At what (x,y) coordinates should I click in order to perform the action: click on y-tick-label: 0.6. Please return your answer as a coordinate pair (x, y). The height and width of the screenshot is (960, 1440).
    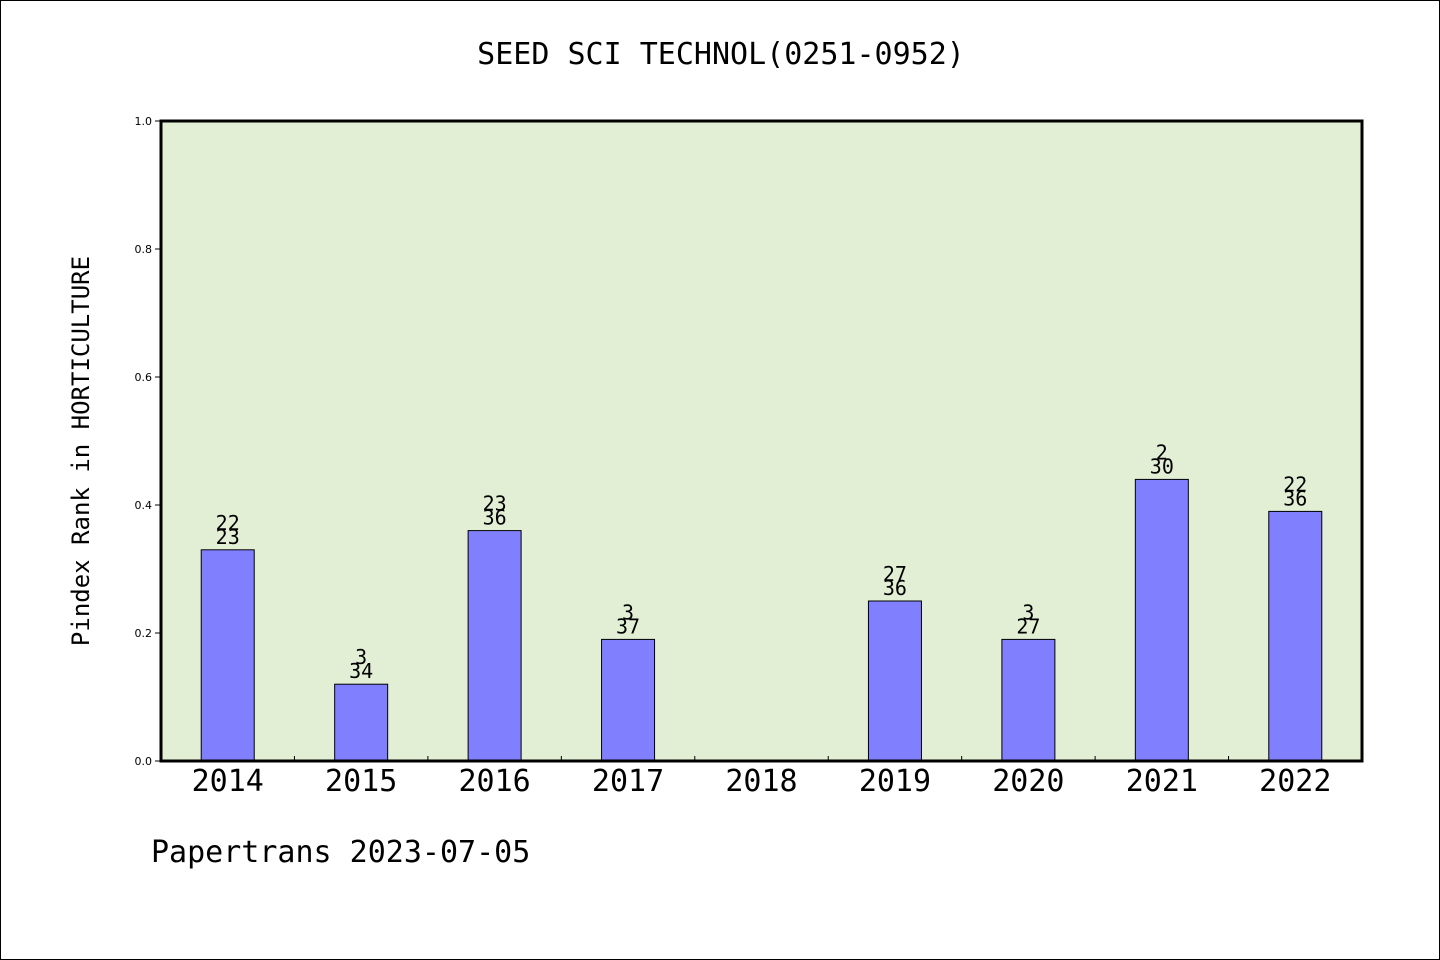
    Looking at the image, I should click on (144, 377).